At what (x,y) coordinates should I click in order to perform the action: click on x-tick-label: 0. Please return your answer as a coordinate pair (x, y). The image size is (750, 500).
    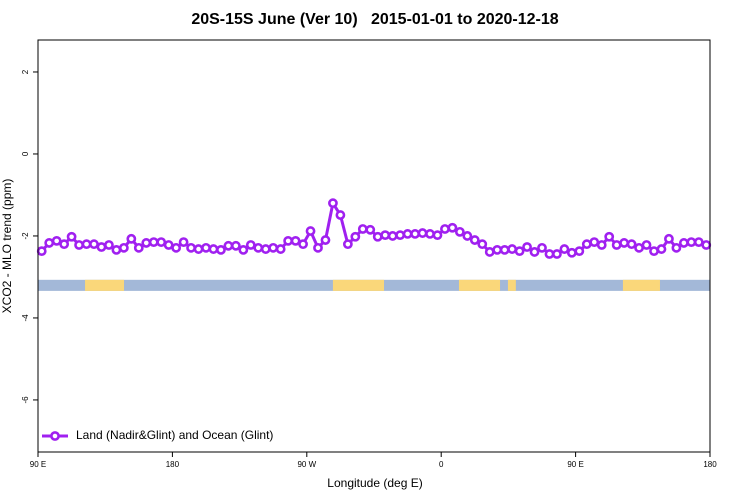
    Looking at the image, I should click on (441, 464).